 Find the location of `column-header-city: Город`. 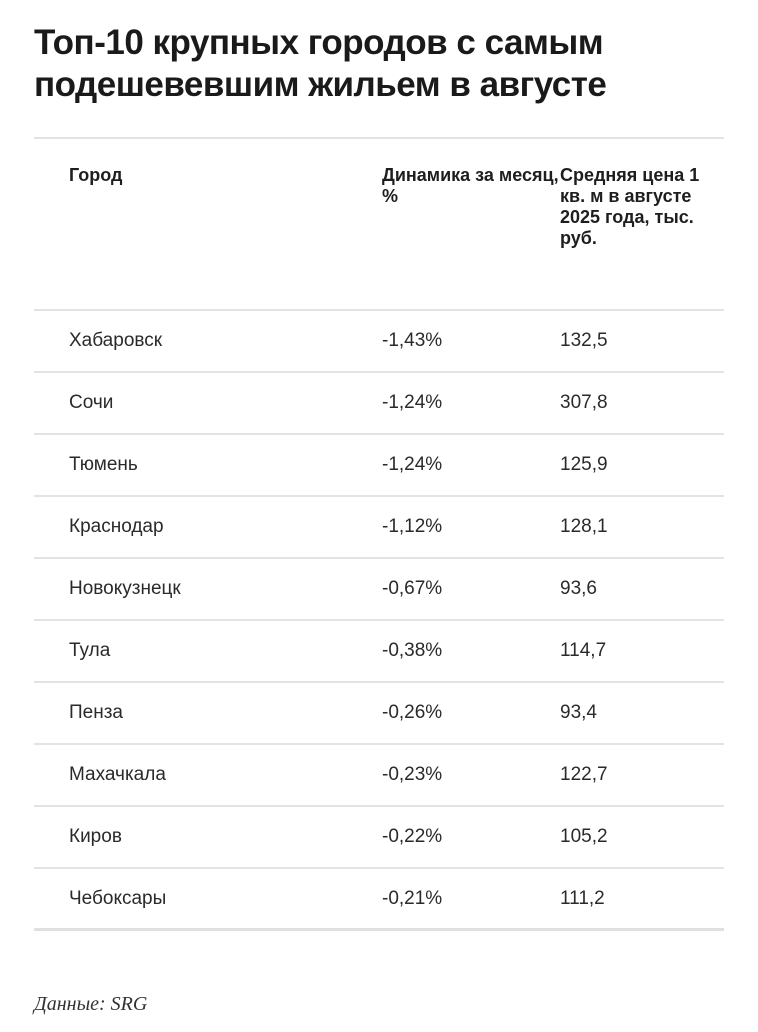

column-header-city: Город is located at coordinates (96, 175).